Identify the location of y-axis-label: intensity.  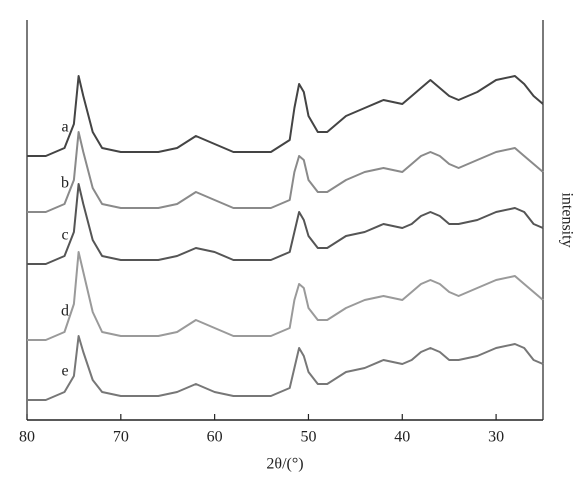
(566, 219).